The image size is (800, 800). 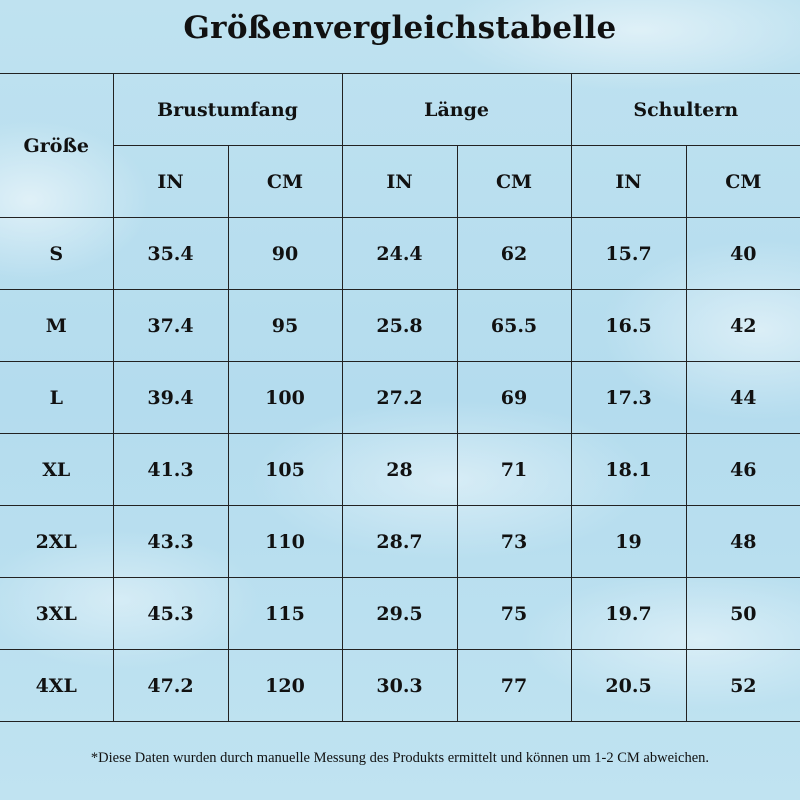 What do you see at coordinates (514, 325) in the screenshot?
I see `value-cell: 65.5` at bounding box center [514, 325].